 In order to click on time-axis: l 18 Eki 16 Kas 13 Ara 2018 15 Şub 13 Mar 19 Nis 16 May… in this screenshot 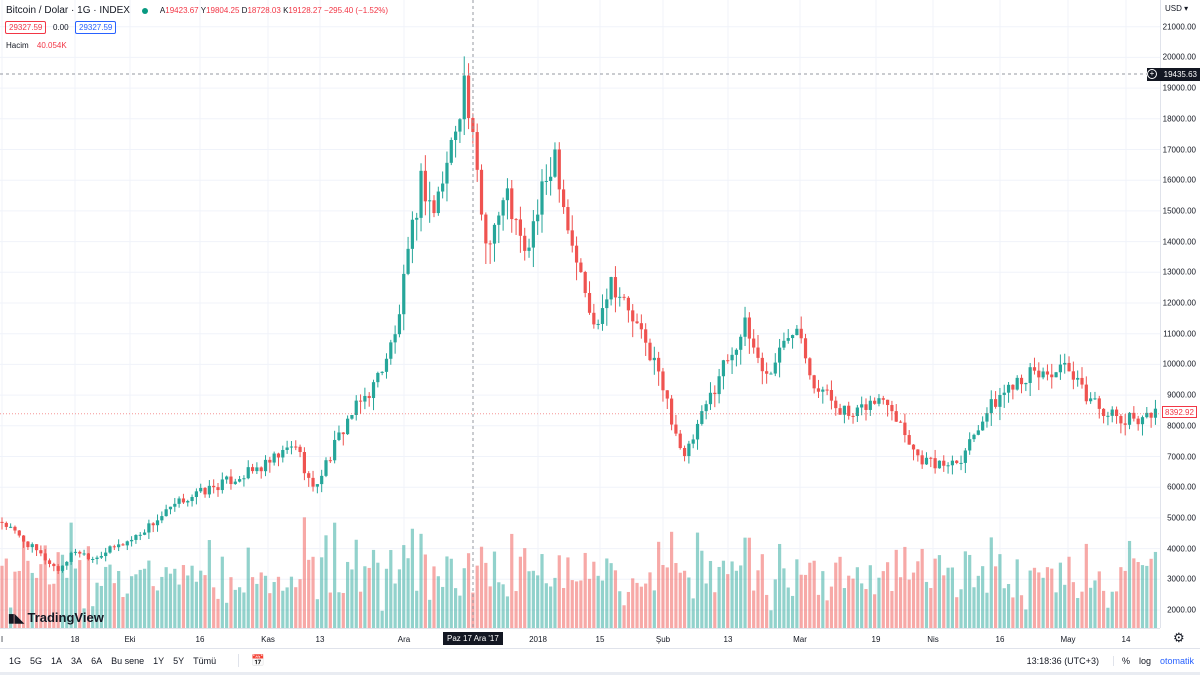, I will do `click(580, 638)`.